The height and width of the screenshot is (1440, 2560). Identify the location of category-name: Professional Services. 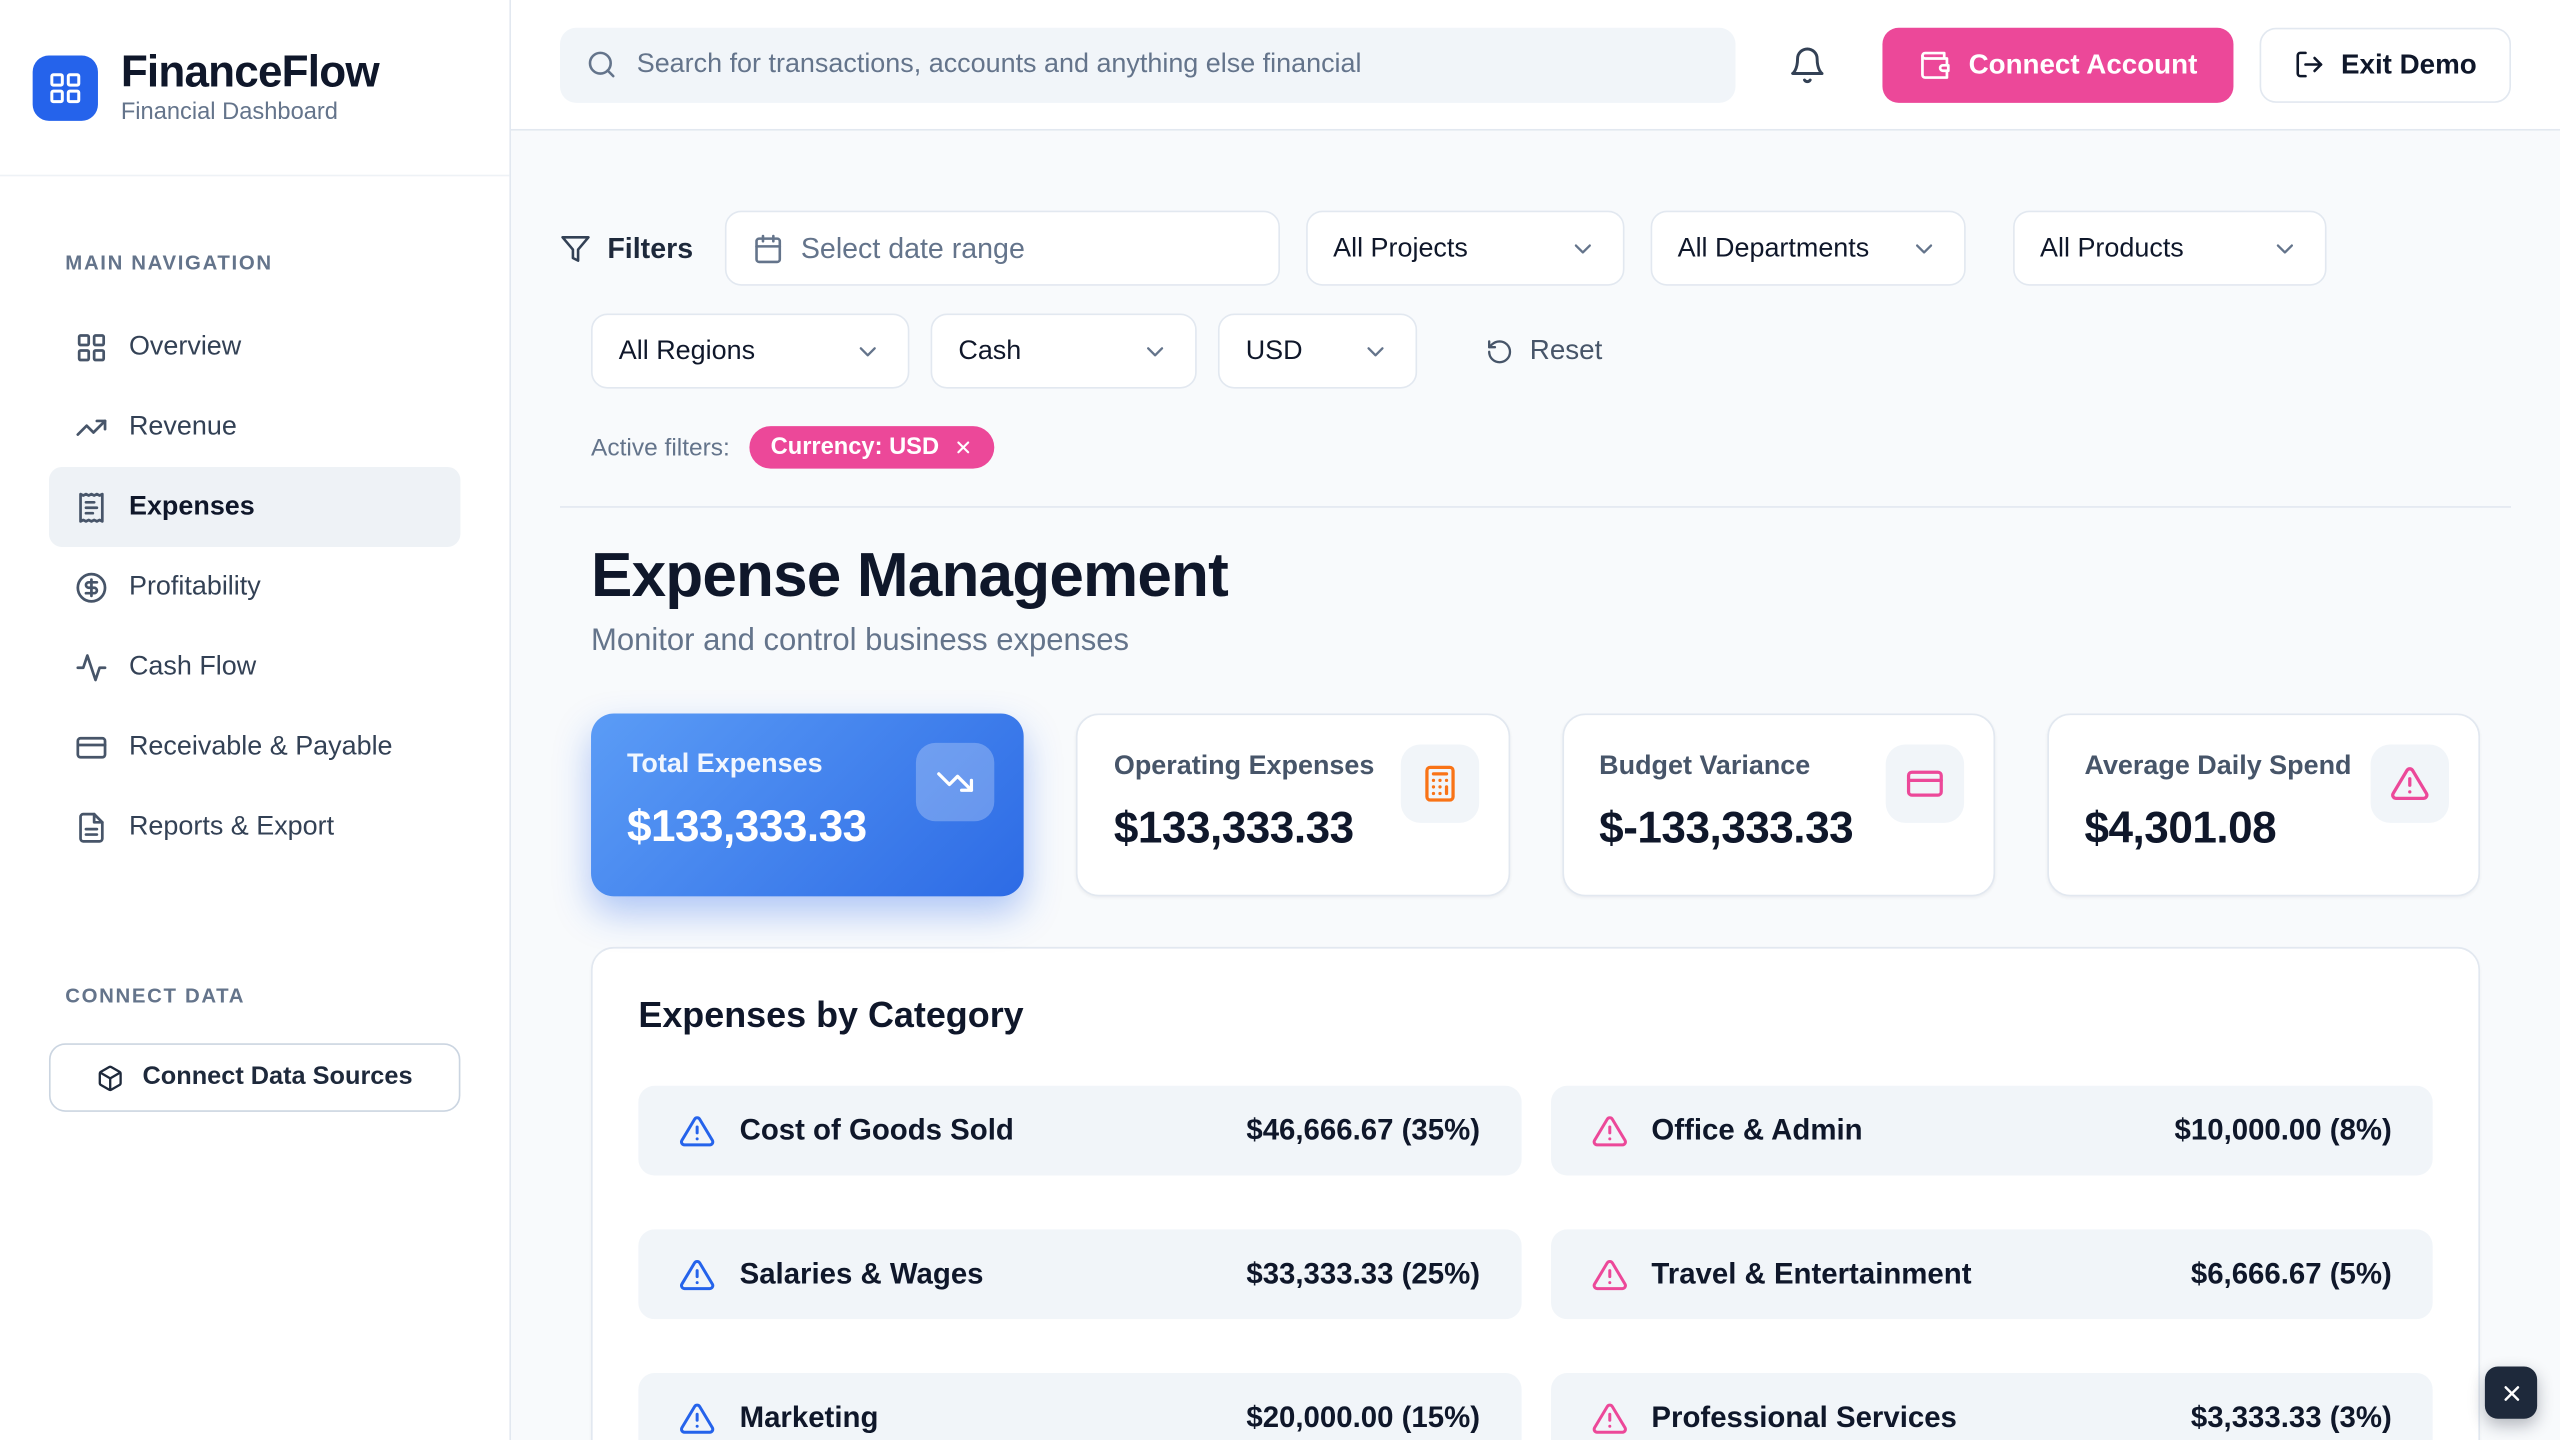
(1804, 1417).